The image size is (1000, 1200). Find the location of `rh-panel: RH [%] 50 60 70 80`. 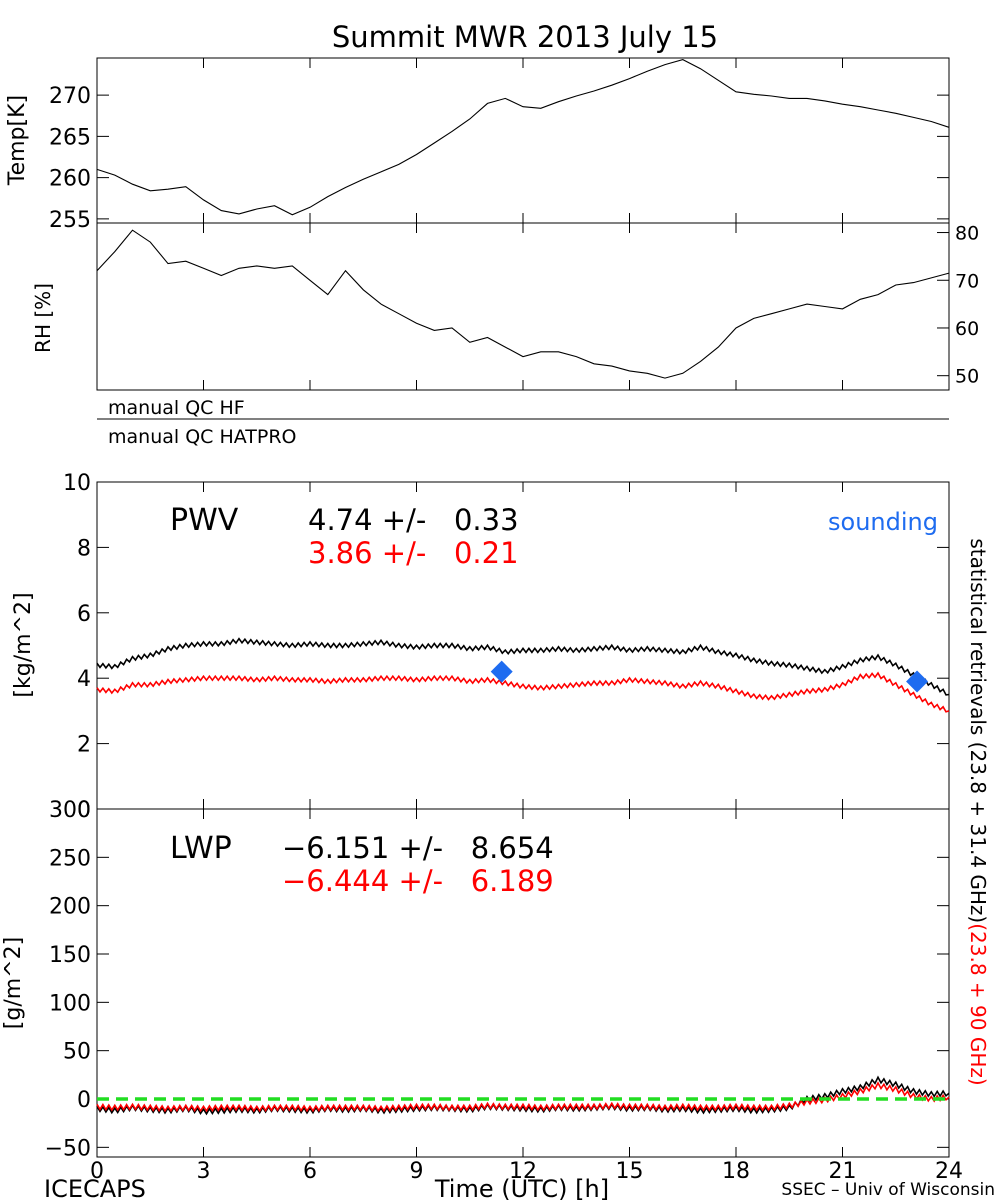

rh-panel: RH [%] 50 60 70 80 is located at coordinates (505, 306).